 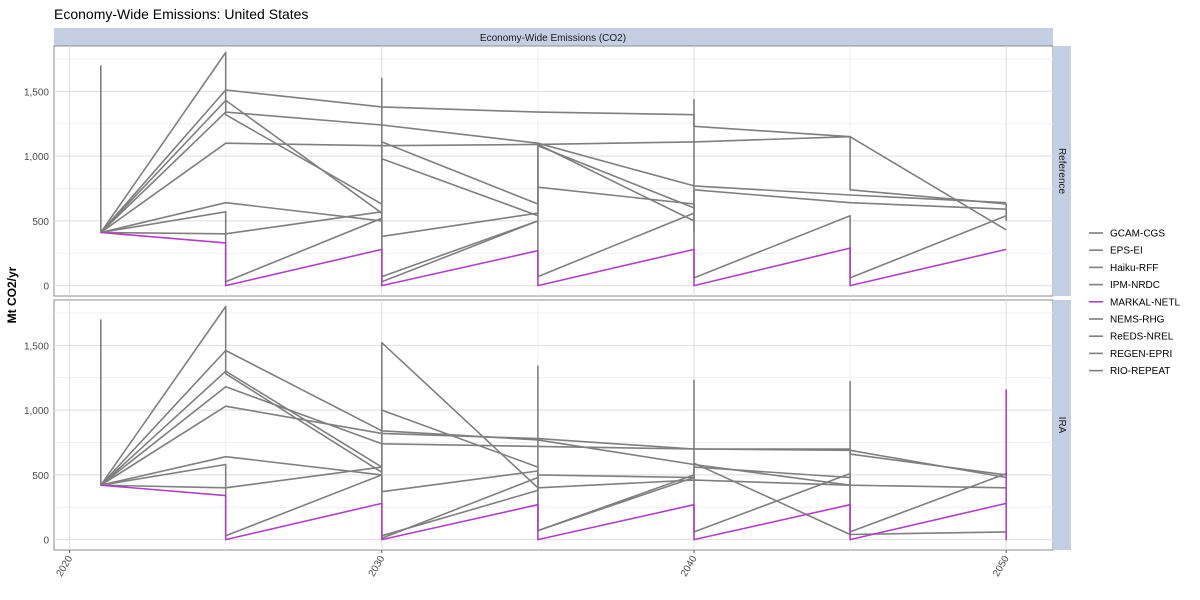 I want to click on x-tick-label: 2020, so click(x=65, y=566).